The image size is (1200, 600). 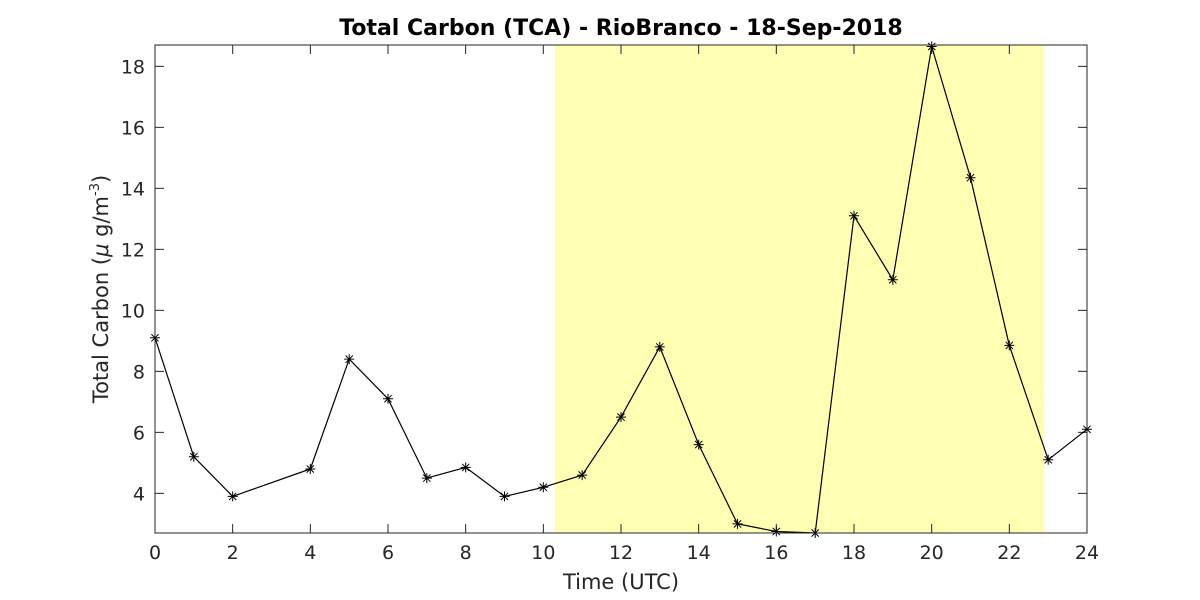 What do you see at coordinates (233, 553) in the screenshot?
I see `x-tick-label: 2` at bounding box center [233, 553].